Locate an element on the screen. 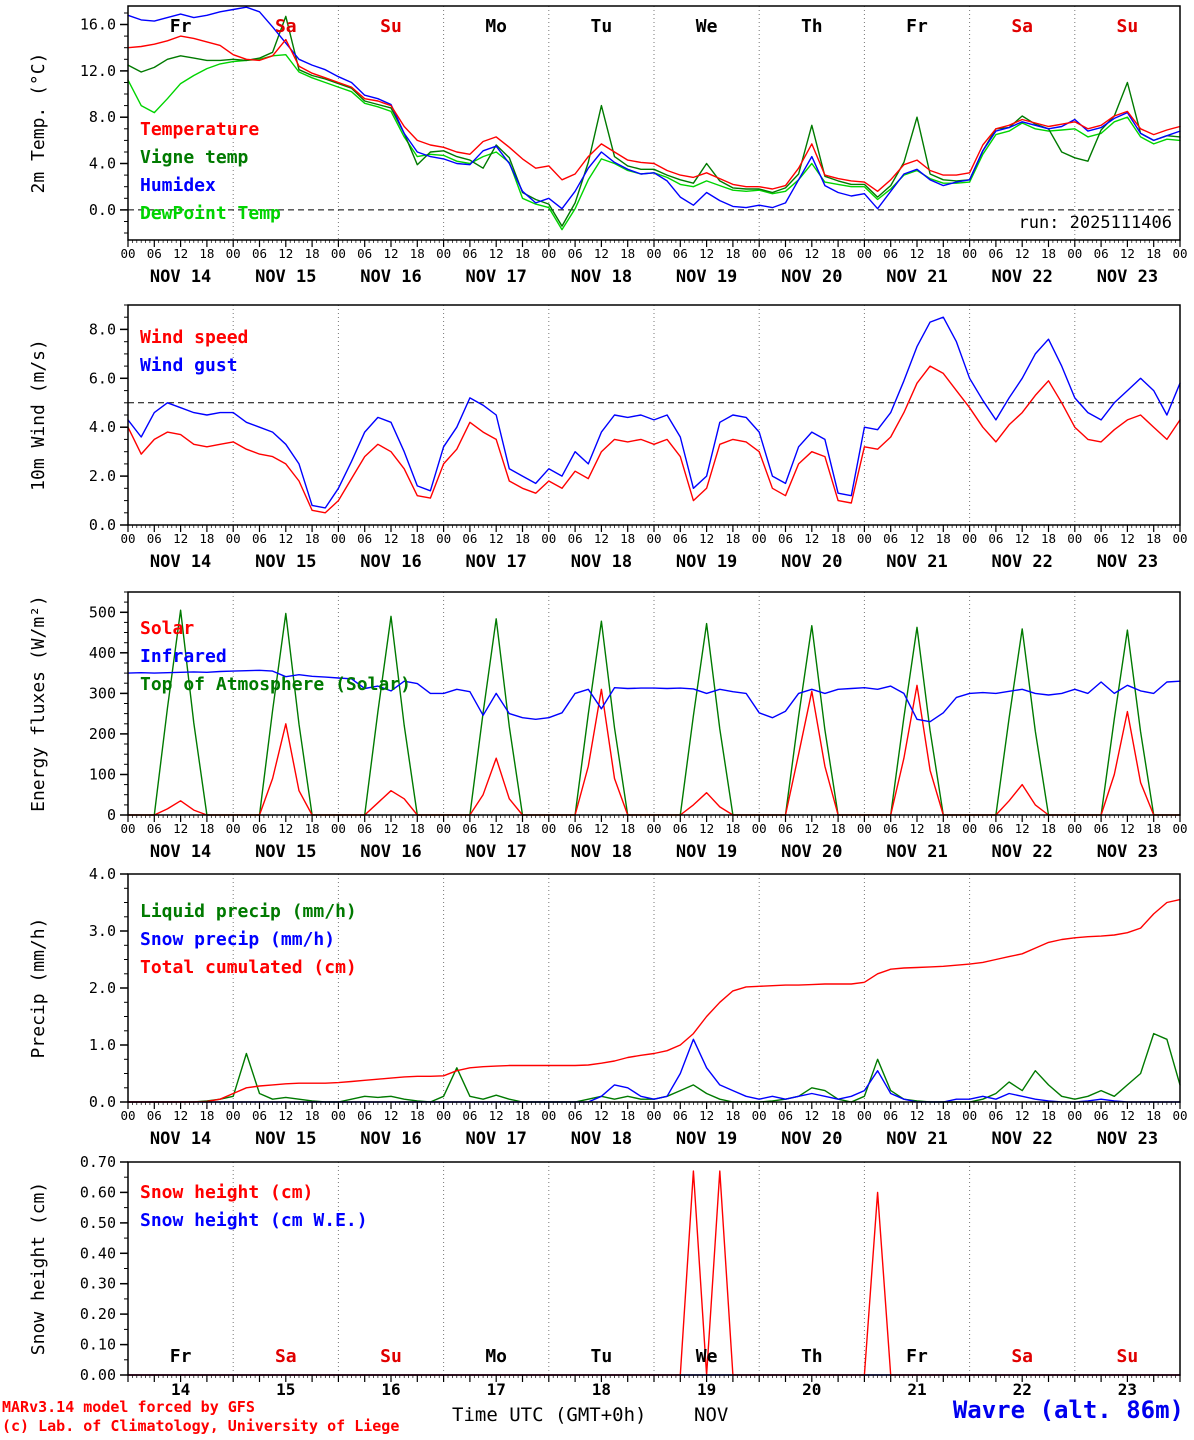 This screenshot has width=1194, height=1440. y-tick-label: 0.70 is located at coordinates (98, 1162).